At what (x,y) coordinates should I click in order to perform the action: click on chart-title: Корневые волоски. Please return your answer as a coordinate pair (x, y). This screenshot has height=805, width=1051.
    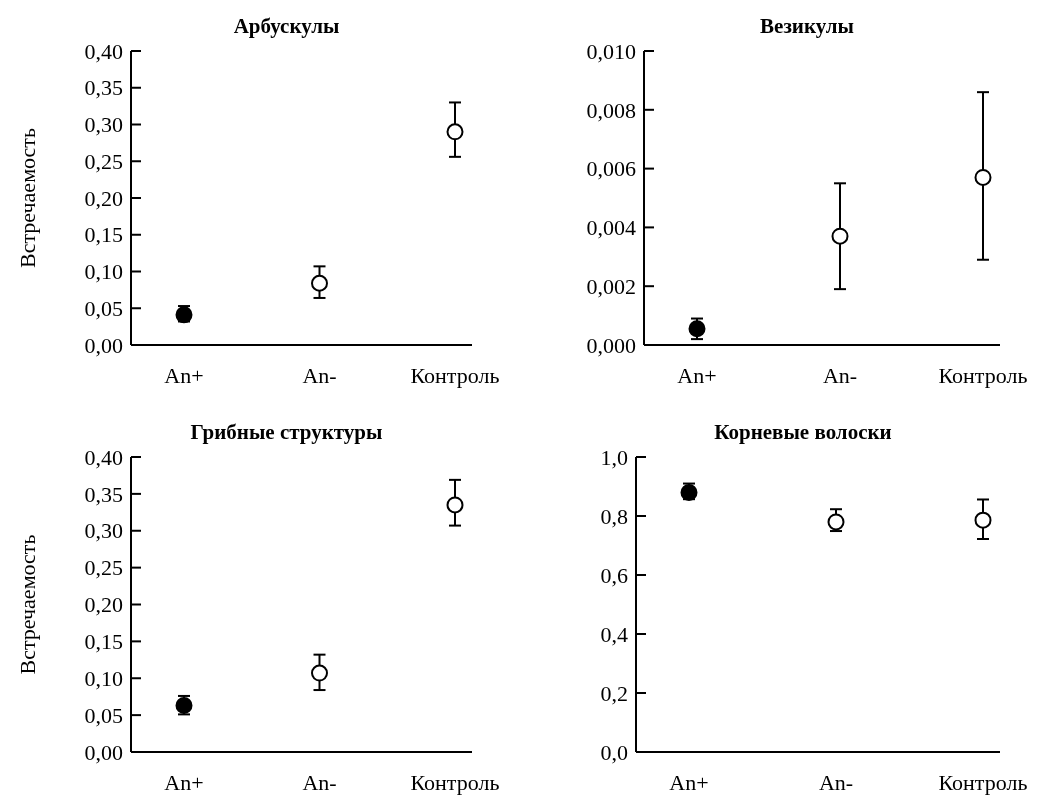
    Looking at the image, I should click on (803, 432).